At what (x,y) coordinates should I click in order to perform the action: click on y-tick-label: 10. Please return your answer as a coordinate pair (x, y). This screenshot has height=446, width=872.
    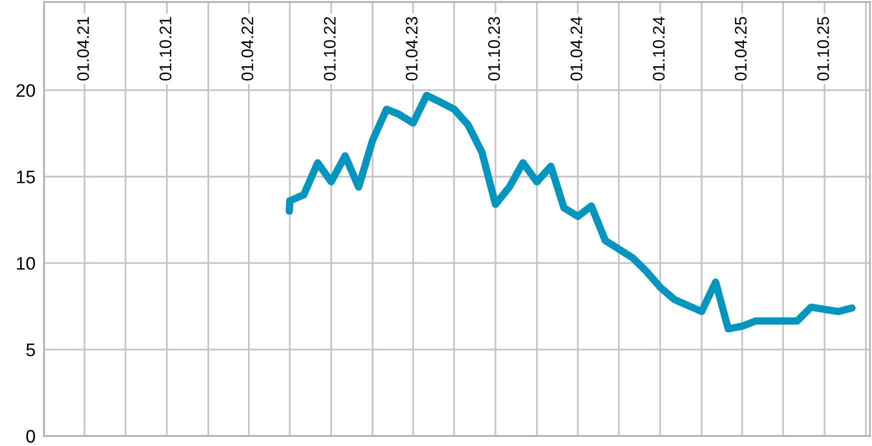
    Looking at the image, I should click on (25, 263).